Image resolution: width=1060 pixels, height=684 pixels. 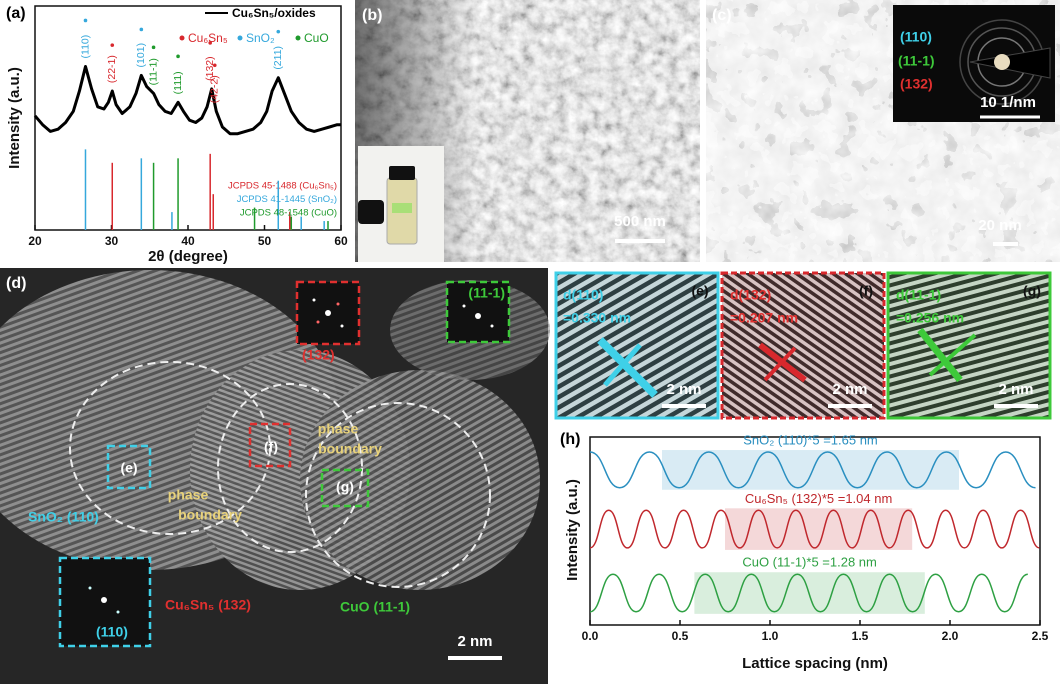 I want to click on phase-label: SnO₂, so click(x=260, y=38).